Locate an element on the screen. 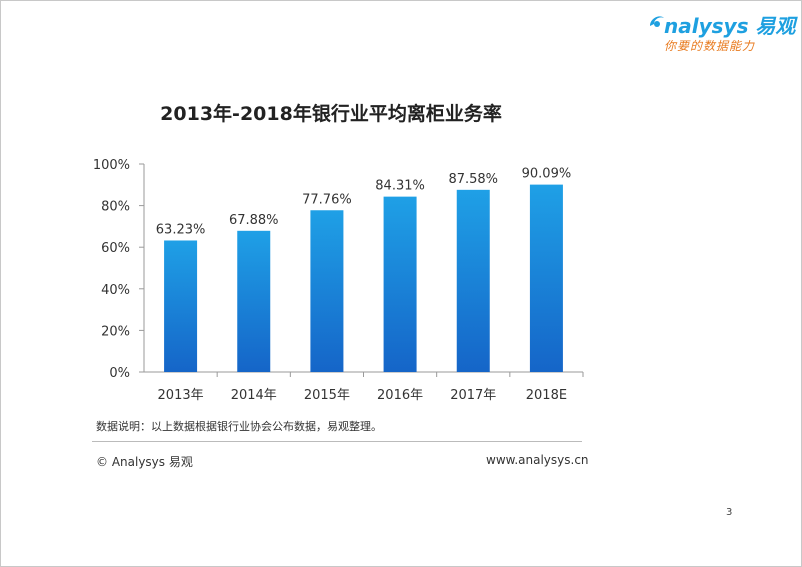  y-tick-label: 0% is located at coordinates (119, 373).